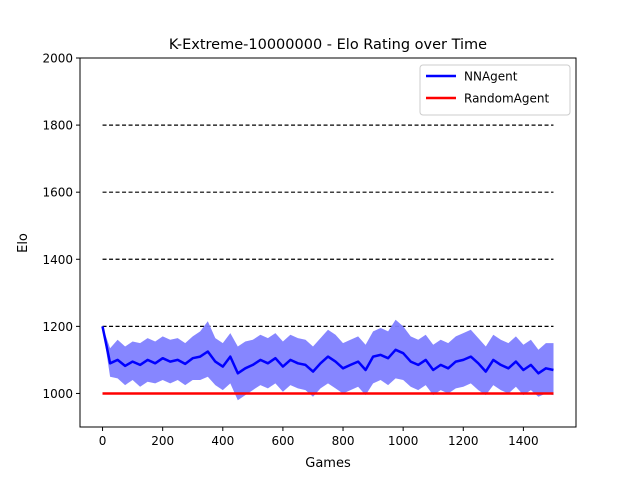 The height and width of the screenshot is (484, 640). What do you see at coordinates (523, 441) in the screenshot?
I see `x-tick-label: 1400` at bounding box center [523, 441].